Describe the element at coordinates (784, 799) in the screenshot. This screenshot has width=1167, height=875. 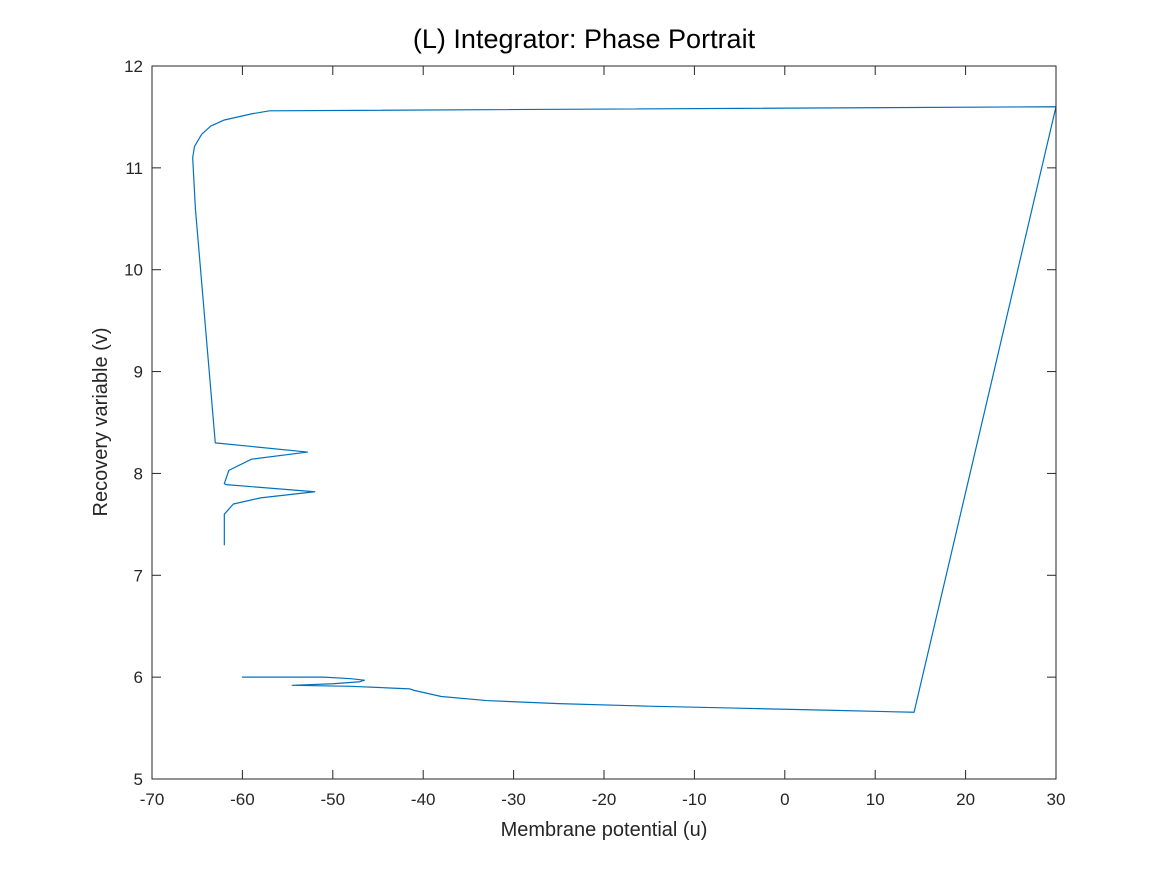
I see `x-tick-label: 0` at that location.